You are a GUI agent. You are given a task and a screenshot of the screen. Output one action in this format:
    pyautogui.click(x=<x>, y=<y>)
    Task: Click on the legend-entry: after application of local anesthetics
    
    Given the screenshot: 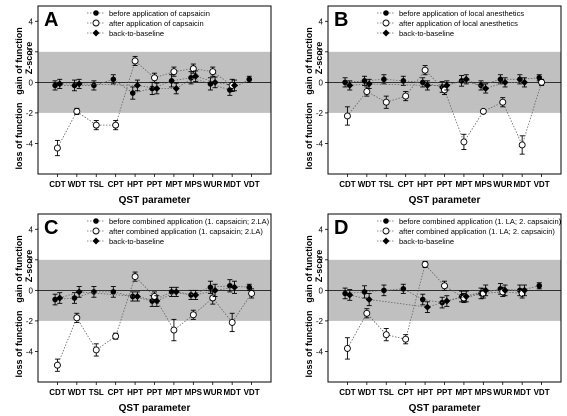 What is the action you would take?
    pyautogui.click(x=458, y=23)
    